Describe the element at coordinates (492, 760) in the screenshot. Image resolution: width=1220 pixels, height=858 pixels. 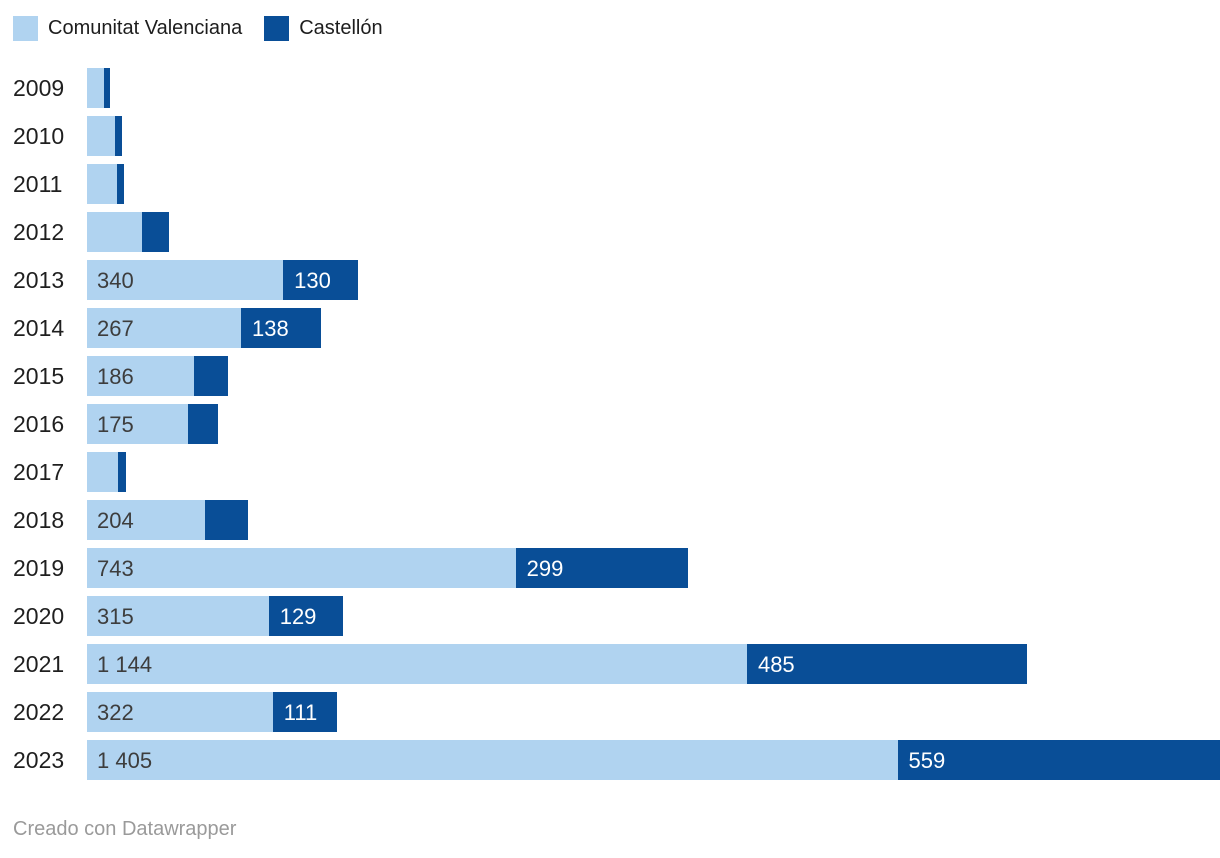
I see `bar-segment-comunitat-valenciana: 1 405` at that location.